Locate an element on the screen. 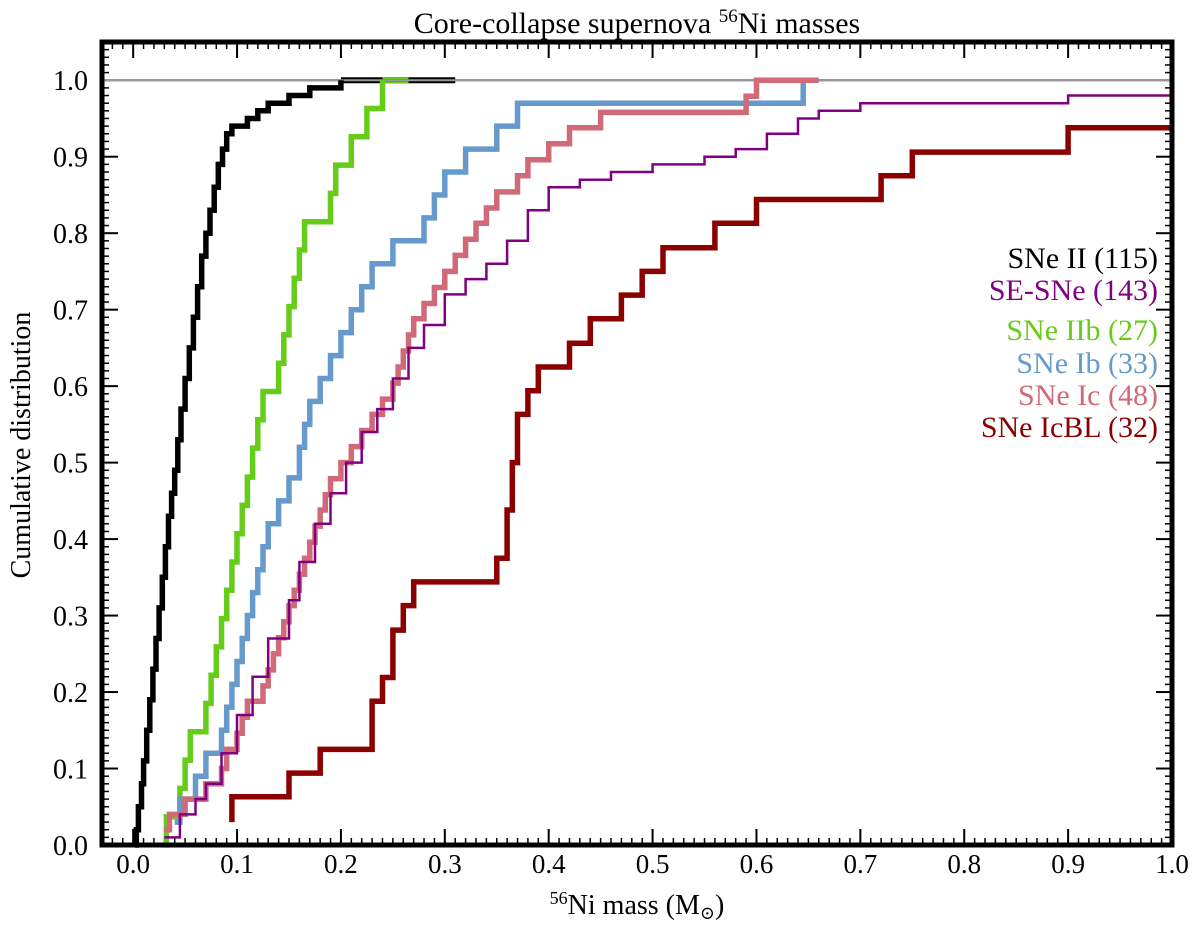  series-line-sne-ii is located at coordinates (238, 464).